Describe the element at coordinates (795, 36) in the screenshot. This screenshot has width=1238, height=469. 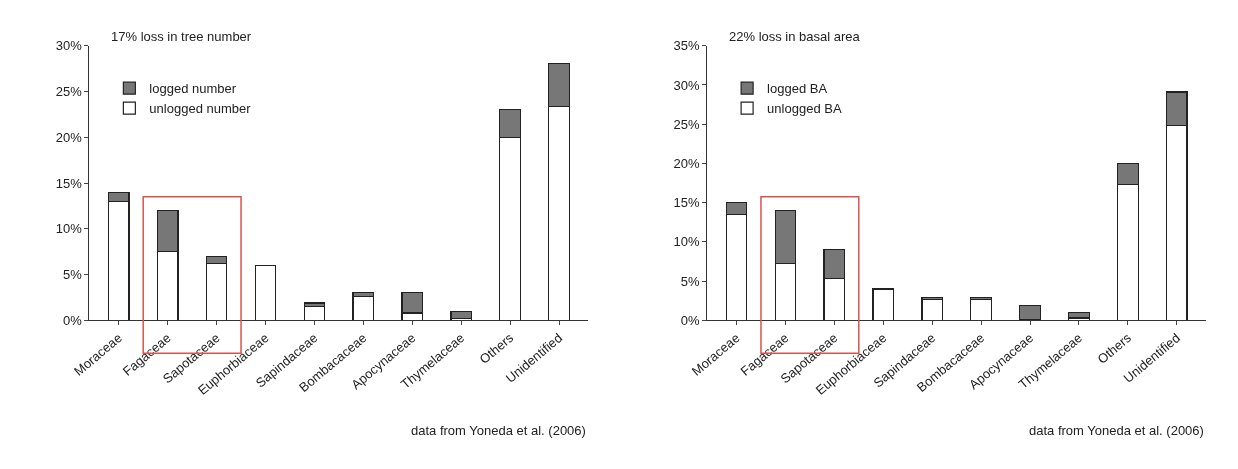
I see `chart-title: 22% loss in basal area` at that location.